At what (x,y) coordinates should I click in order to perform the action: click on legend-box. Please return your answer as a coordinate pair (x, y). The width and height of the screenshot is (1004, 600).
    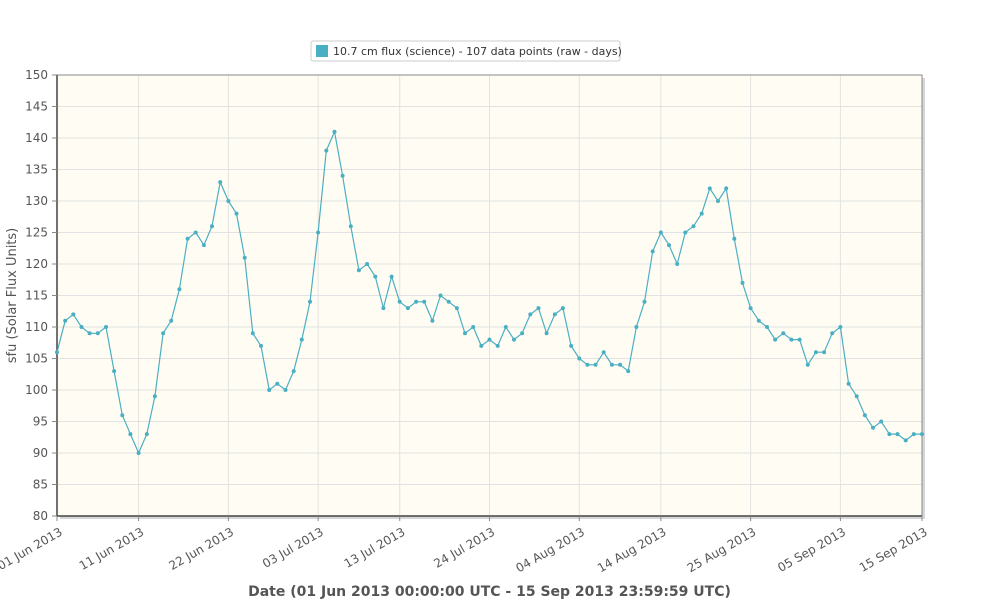
    Looking at the image, I should click on (465, 51).